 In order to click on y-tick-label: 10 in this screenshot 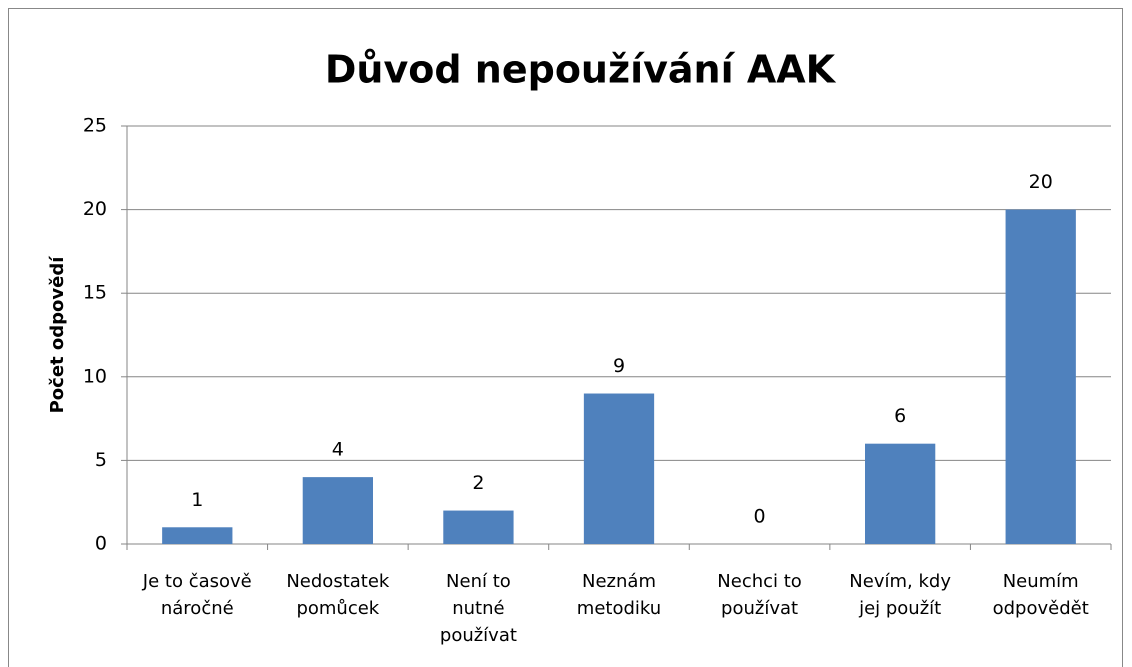, I will do `click(95, 376)`.